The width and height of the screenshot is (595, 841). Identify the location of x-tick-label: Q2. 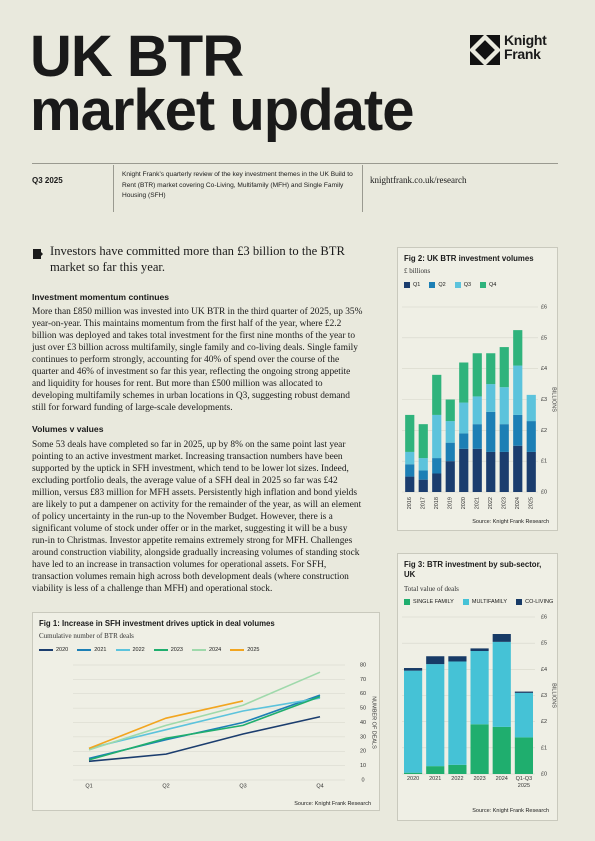
(165, 786).